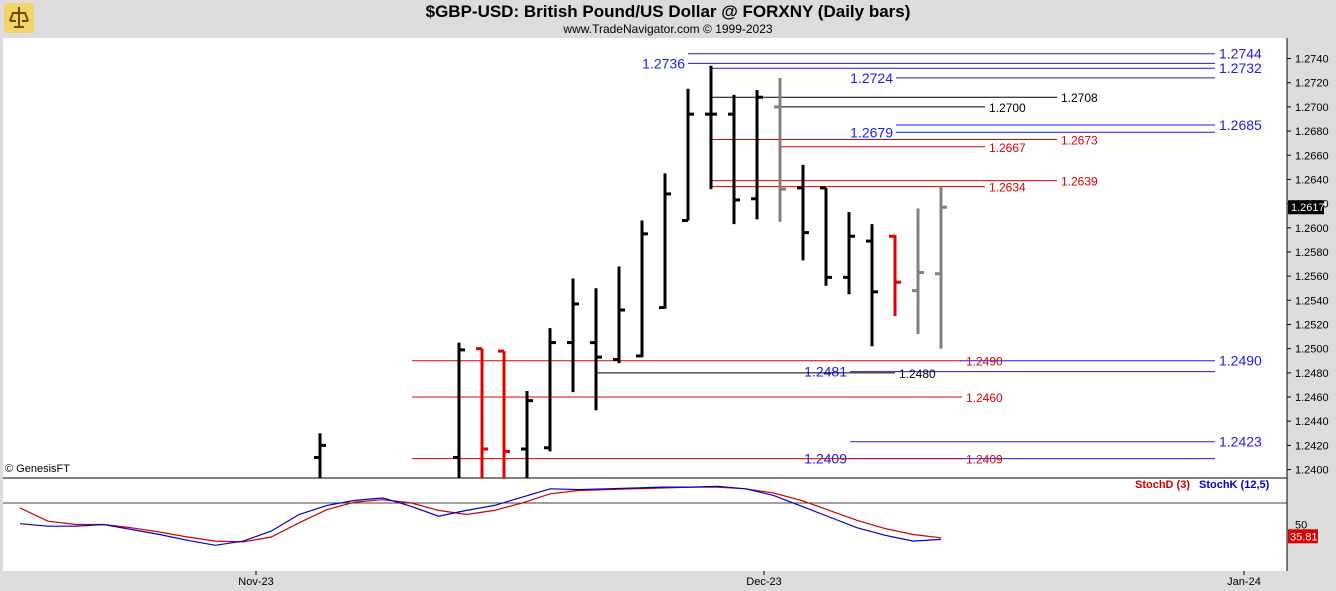  I want to click on level-label-7: 1.2679, so click(871, 132).